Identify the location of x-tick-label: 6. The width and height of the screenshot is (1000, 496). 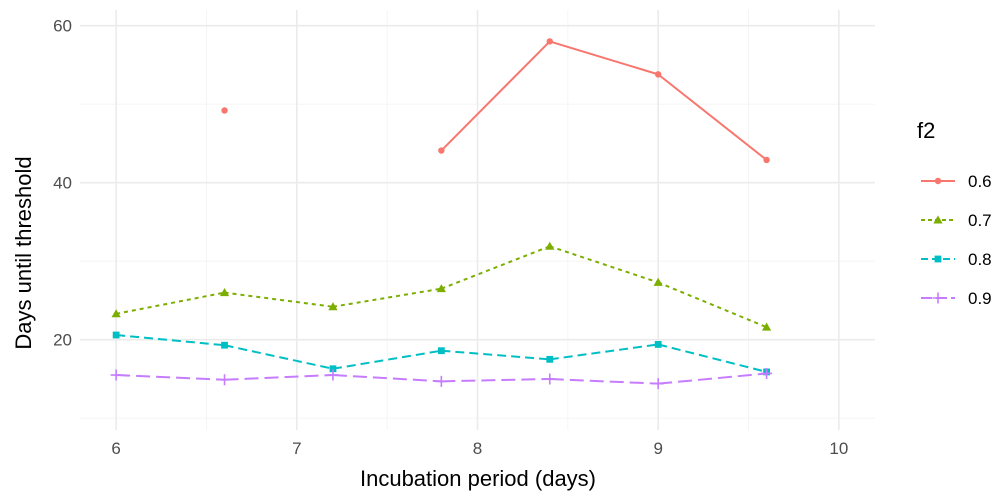
(115, 448).